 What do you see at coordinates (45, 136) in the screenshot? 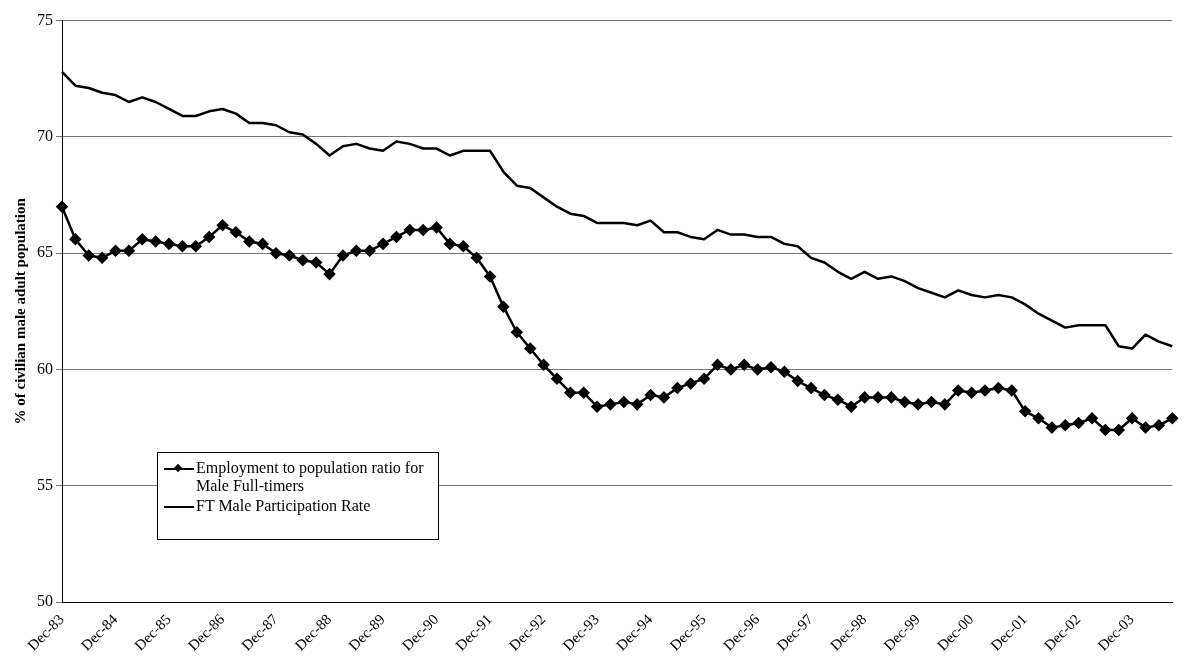
I see `y-tick-label: 70` at bounding box center [45, 136].